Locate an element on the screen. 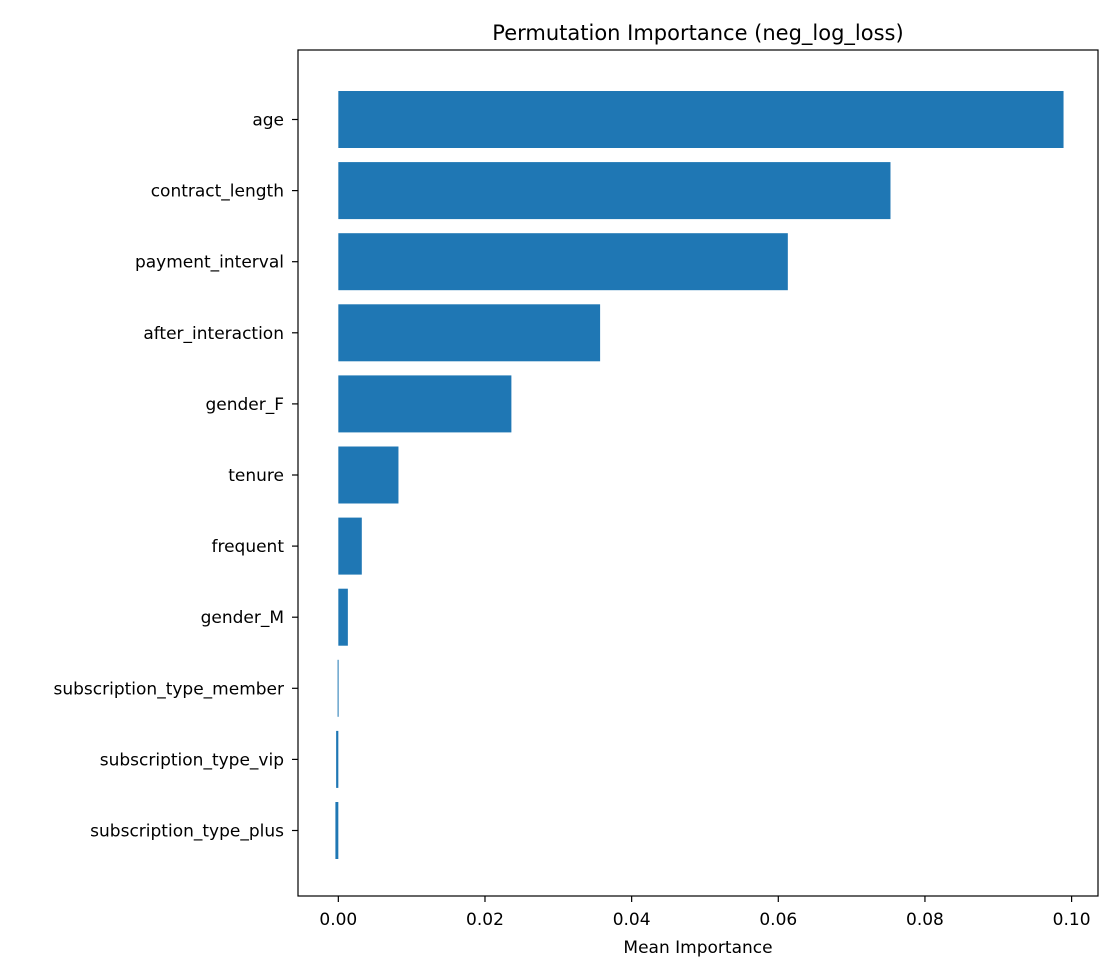  y-tick-label: tenure is located at coordinates (256, 476).